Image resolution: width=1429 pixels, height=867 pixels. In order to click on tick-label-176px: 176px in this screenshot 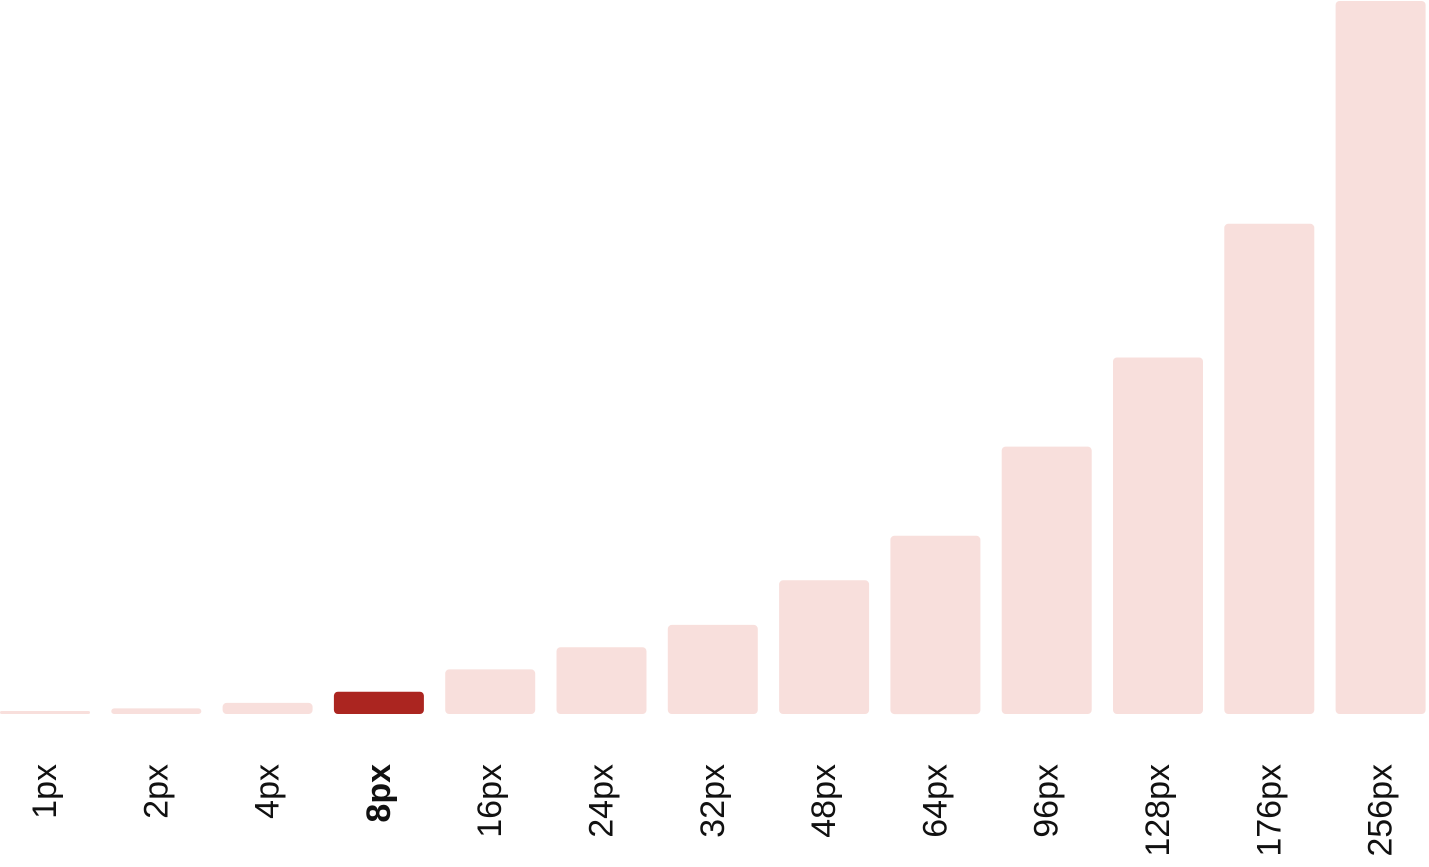, I will do `click(1269, 810)`.